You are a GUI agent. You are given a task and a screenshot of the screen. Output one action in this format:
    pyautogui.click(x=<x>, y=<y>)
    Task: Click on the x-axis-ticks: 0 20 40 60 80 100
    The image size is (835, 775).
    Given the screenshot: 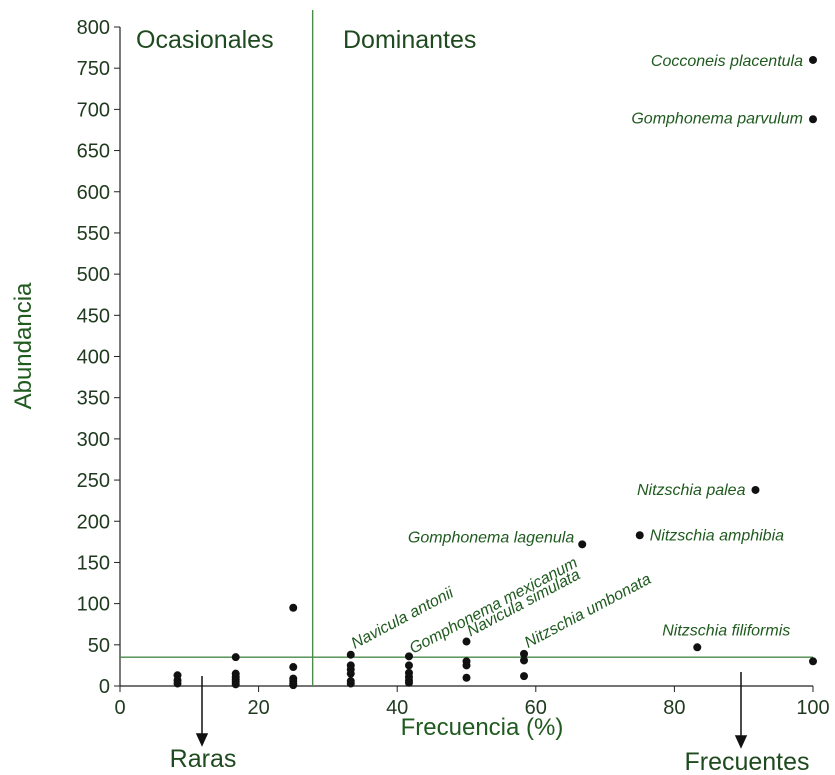 What is the action you would take?
    pyautogui.click(x=472, y=702)
    